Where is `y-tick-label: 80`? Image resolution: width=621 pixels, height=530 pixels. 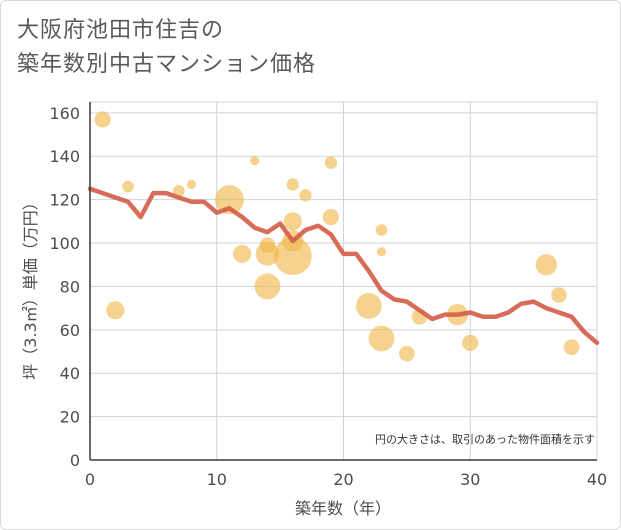
y-tick-label: 80 is located at coordinates (70, 286).